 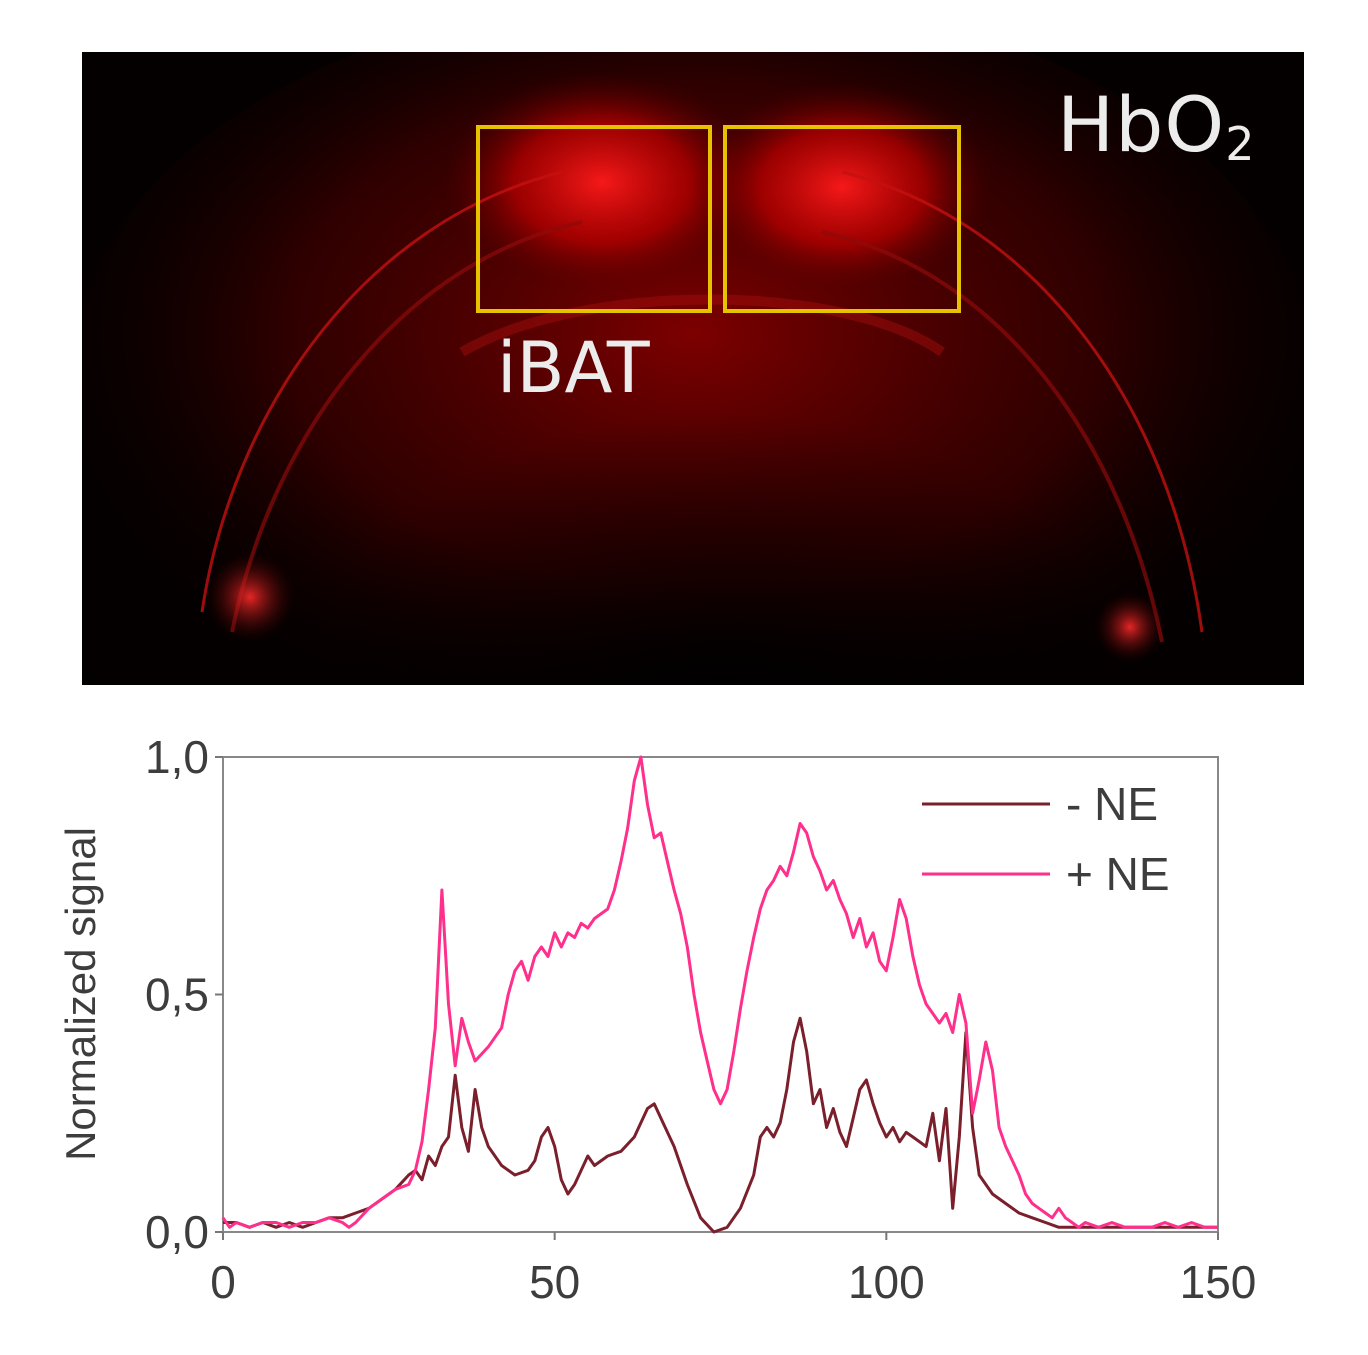 I want to click on vessel-spot-right, so click(x=1130, y=627).